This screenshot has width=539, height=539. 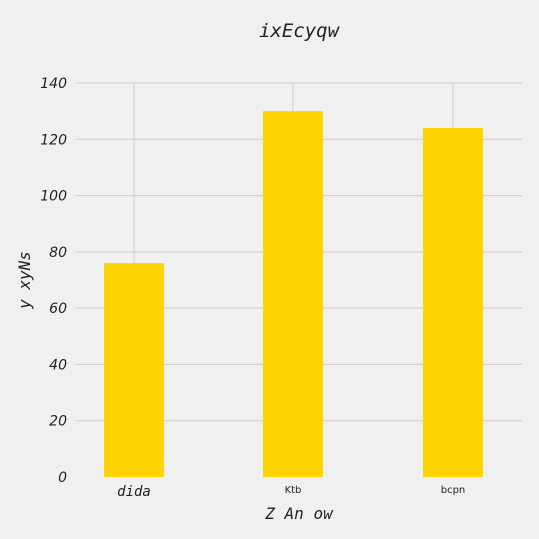 What do you see at coordinates (53, 281) in the screenshot?
I see `y-tick-labels: 0 20 40 60 80 100 120 140` at bounding box center [53, 281].